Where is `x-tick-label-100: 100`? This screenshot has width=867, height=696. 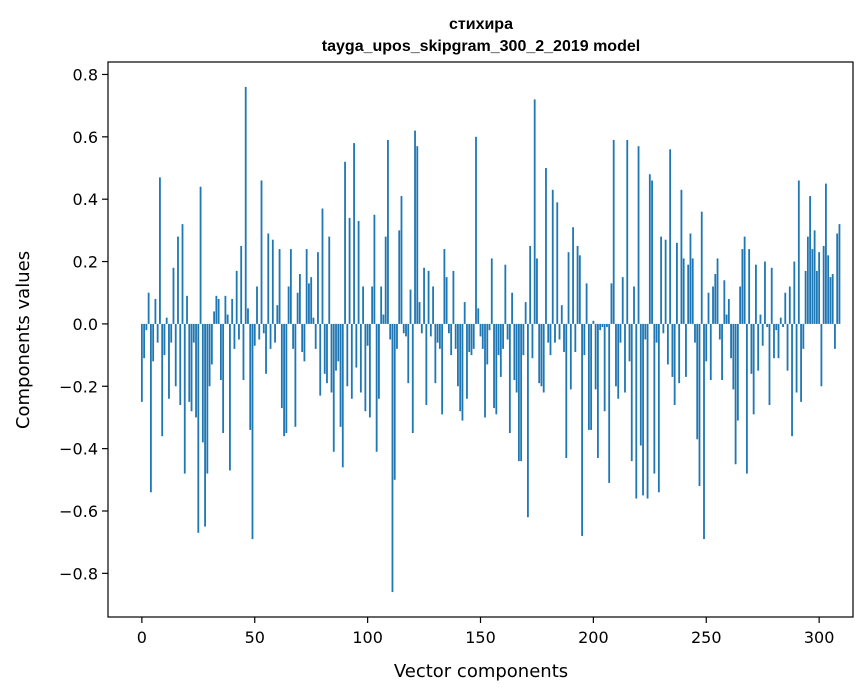 x-tick-label-100: 100 is located at coordinates (367, 637).